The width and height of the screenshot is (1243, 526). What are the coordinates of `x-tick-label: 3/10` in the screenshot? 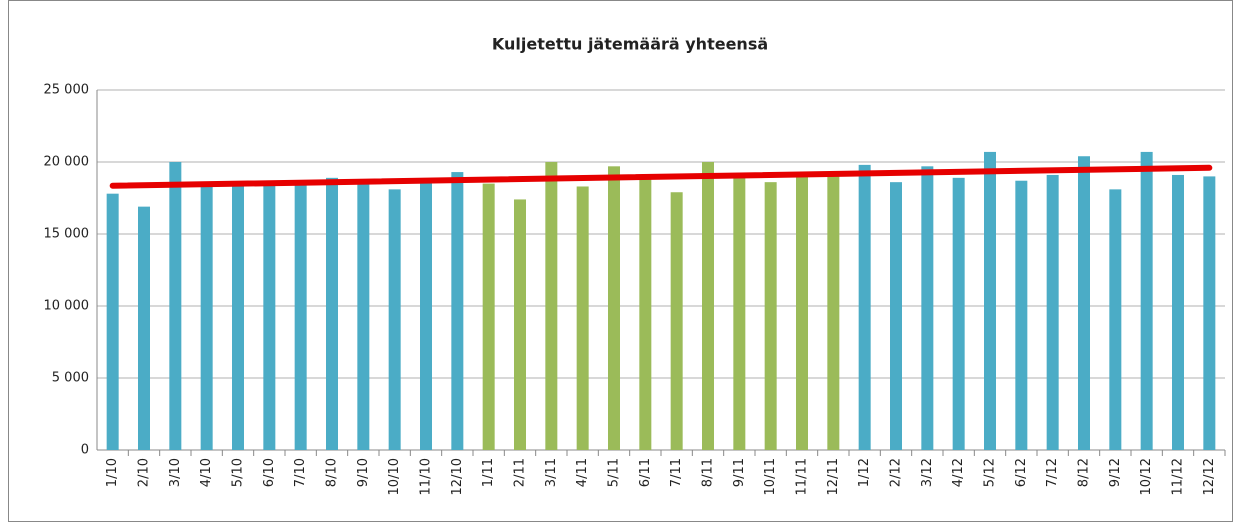 It's located at (175, 472).